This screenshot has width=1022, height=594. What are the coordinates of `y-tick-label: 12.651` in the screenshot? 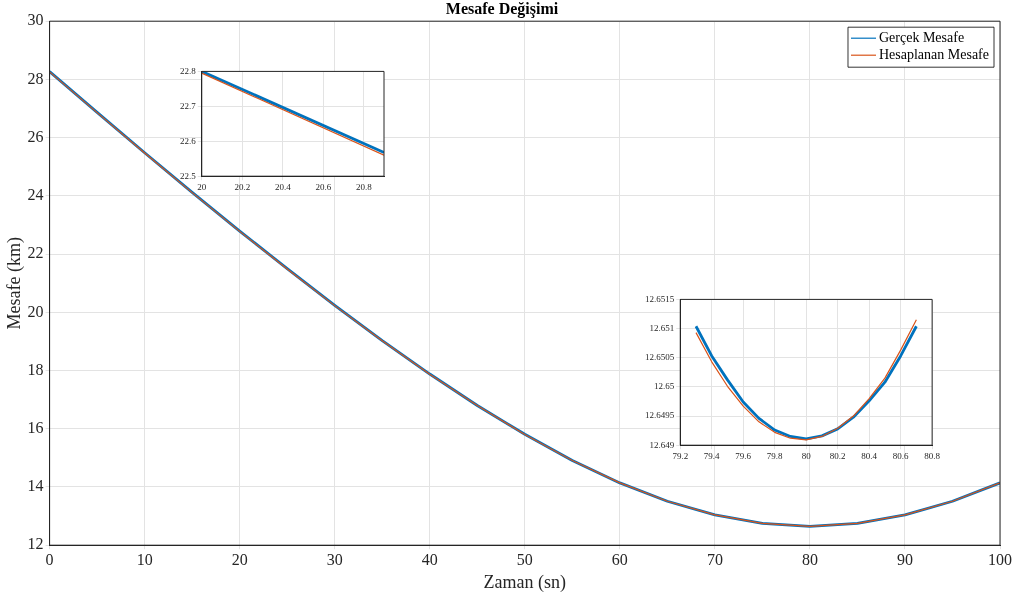 It's located at (662, 327).